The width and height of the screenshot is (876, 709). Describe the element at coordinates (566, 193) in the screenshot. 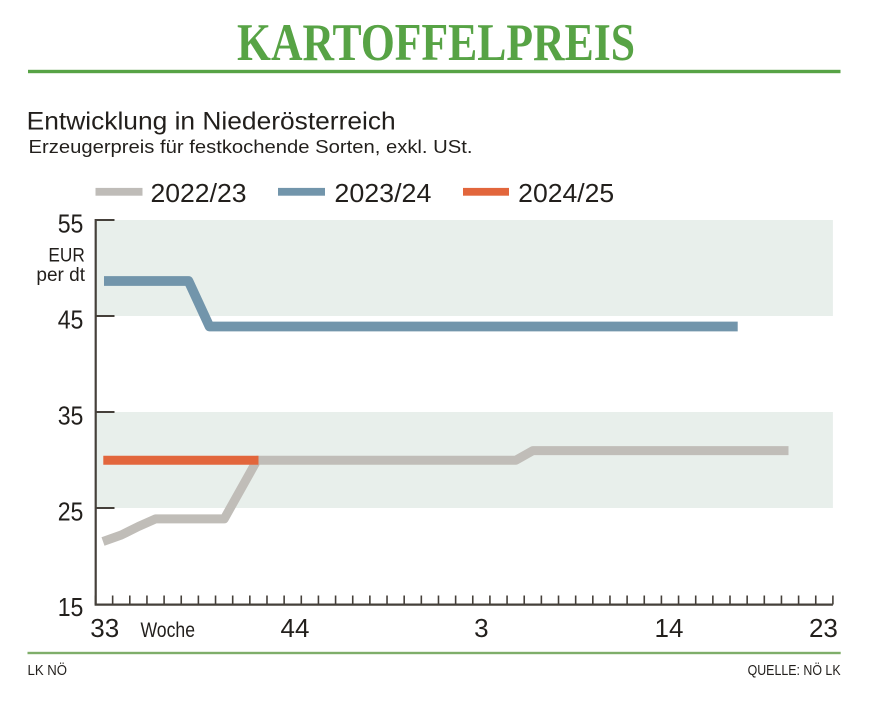

I see `svg-text: 2024/25` at that location.